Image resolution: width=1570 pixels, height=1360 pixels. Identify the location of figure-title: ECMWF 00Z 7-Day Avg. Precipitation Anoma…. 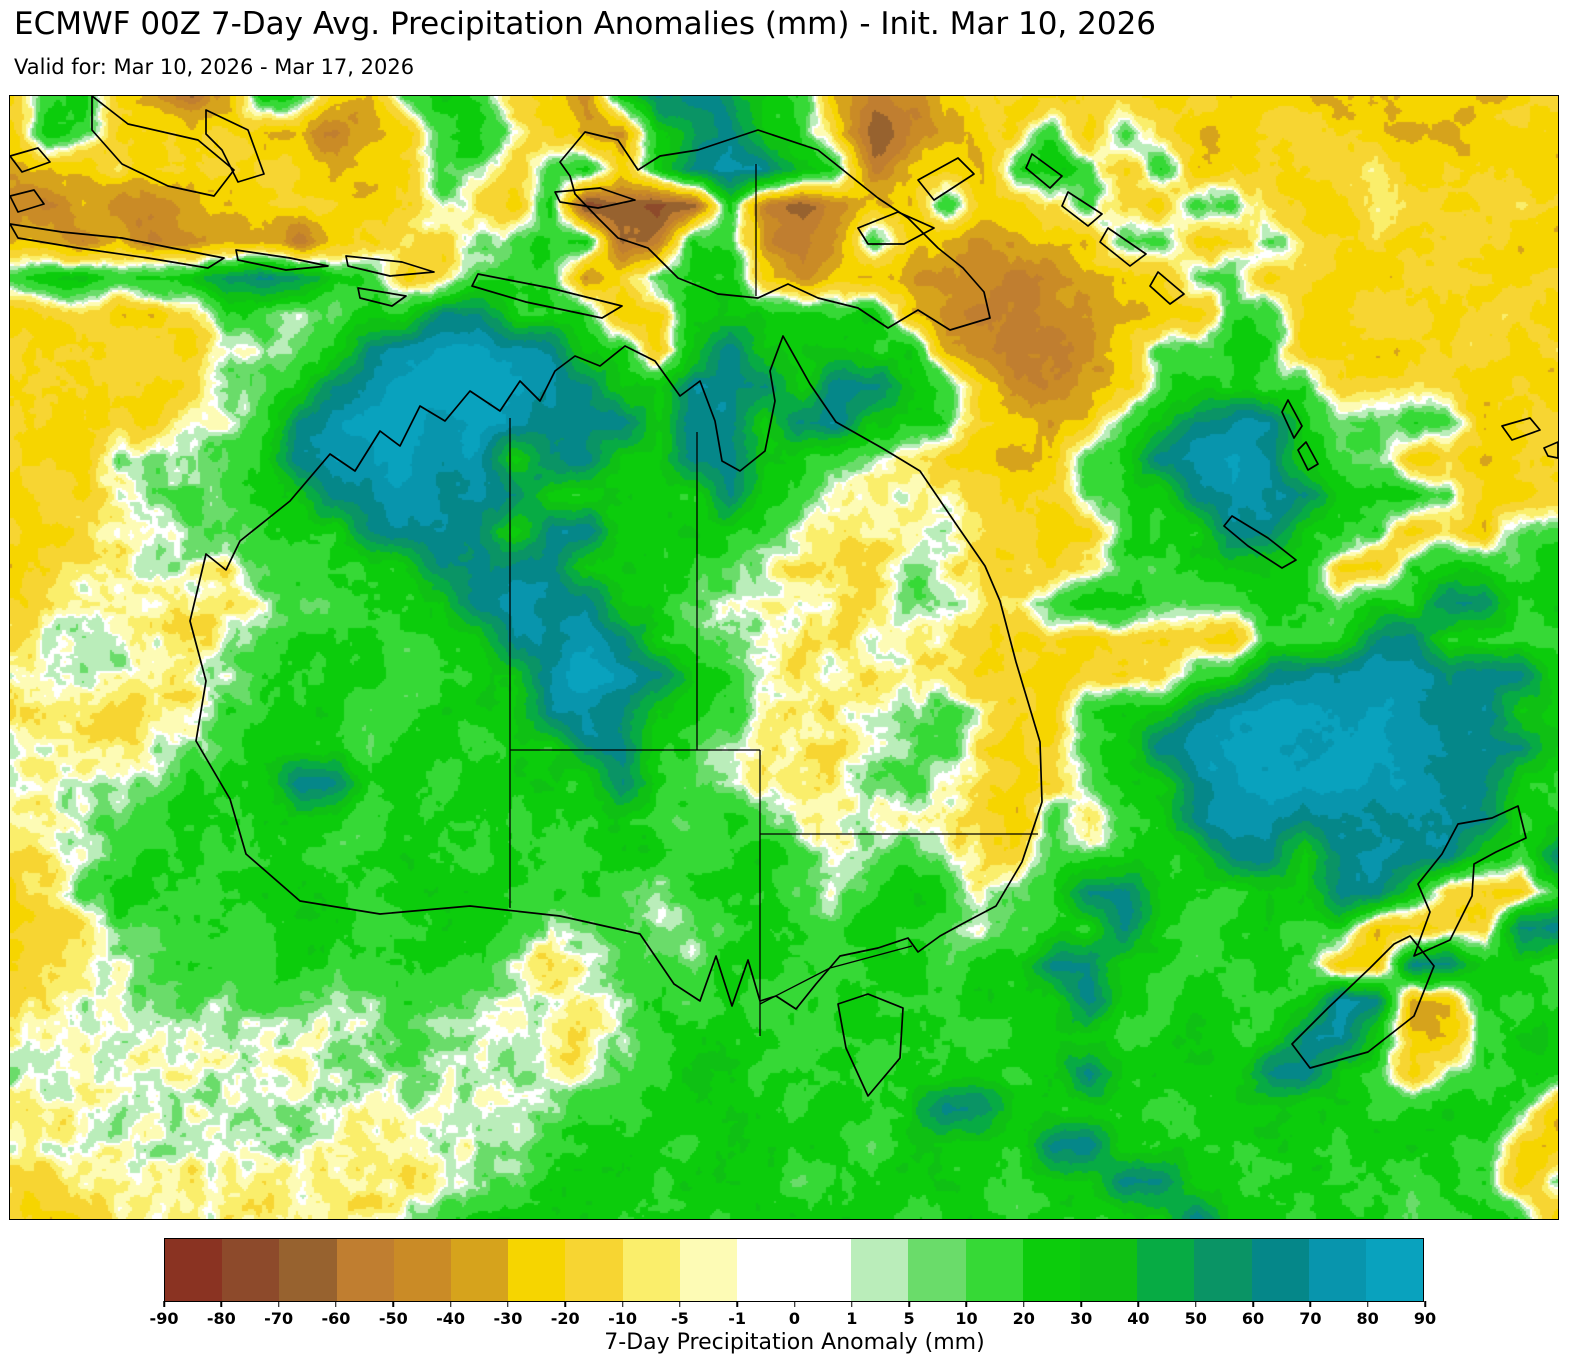
(585, 24).